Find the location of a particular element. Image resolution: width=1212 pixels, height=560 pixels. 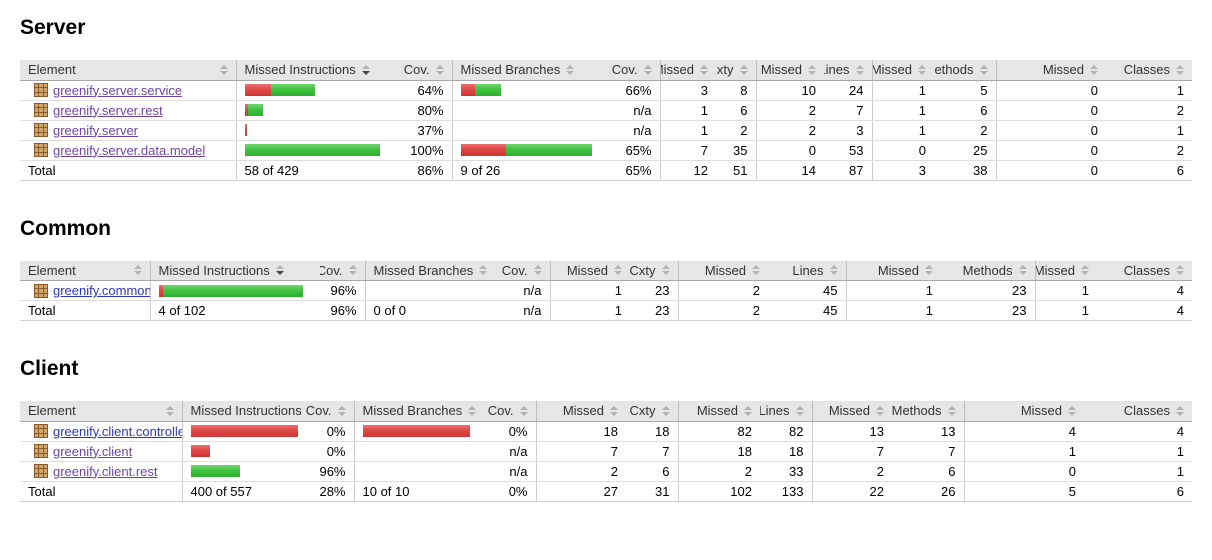

branch-coverage-value: 66% is located at coordinates (632, 90).